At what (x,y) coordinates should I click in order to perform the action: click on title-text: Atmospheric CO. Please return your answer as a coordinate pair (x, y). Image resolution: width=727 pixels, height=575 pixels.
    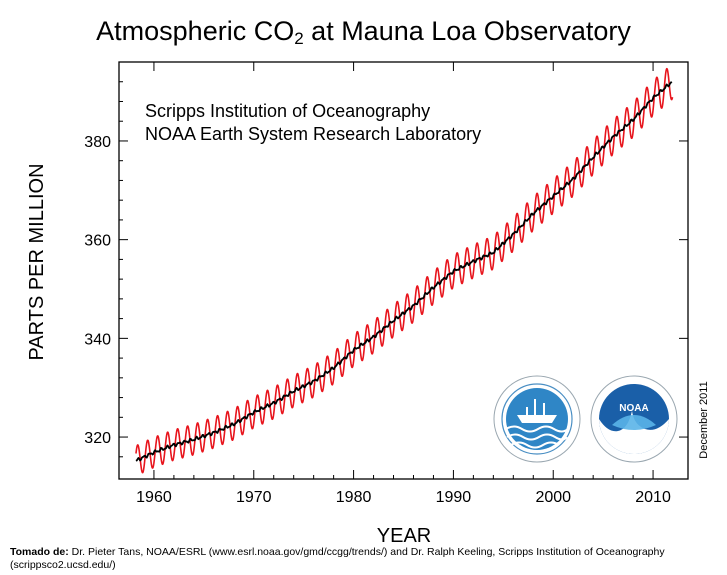
    Looking at the image, I should click on (195, 31).